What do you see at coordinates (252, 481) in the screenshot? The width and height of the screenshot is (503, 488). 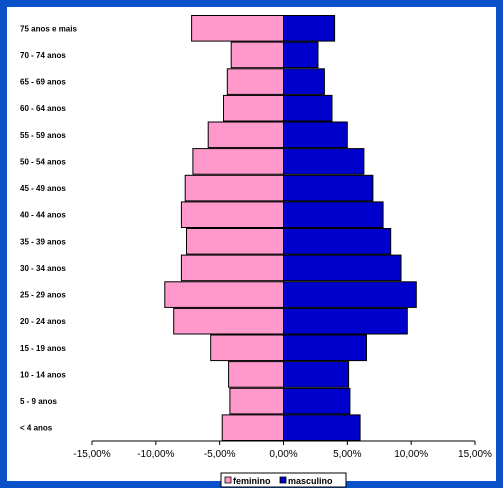 I see `legend-label-feminino: feminino` at bounding box center [252, 481].